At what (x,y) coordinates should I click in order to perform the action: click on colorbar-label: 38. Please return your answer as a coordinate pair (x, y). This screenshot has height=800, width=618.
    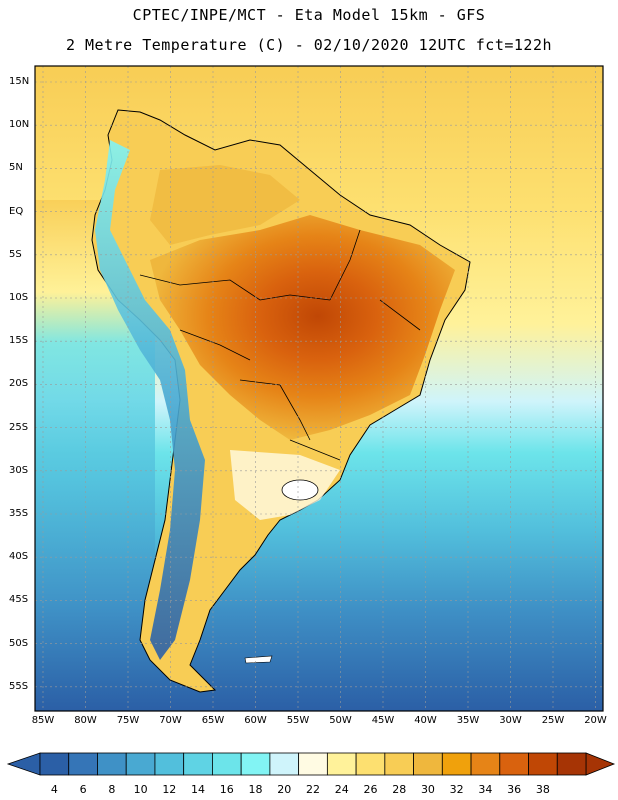
    Looking at the image, I should click on (542, 789).